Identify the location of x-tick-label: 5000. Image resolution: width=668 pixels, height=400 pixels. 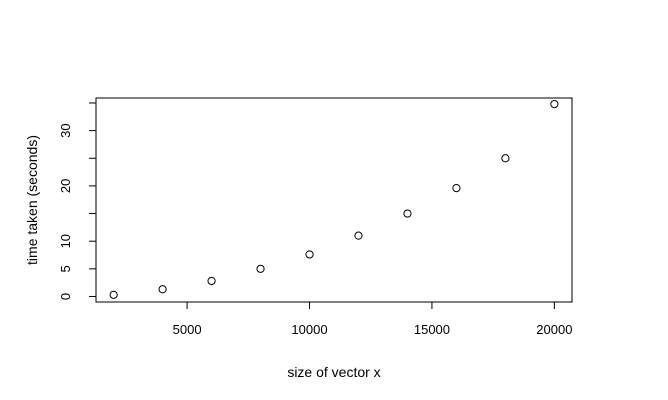
(187, 329).